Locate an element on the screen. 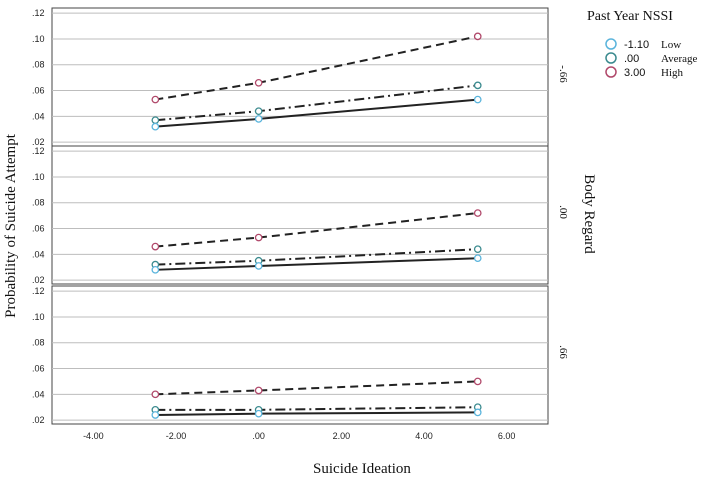 The height and width of the screenshot is (480, 709). legend-value: 3.00 is located at coordinates (634, 73).